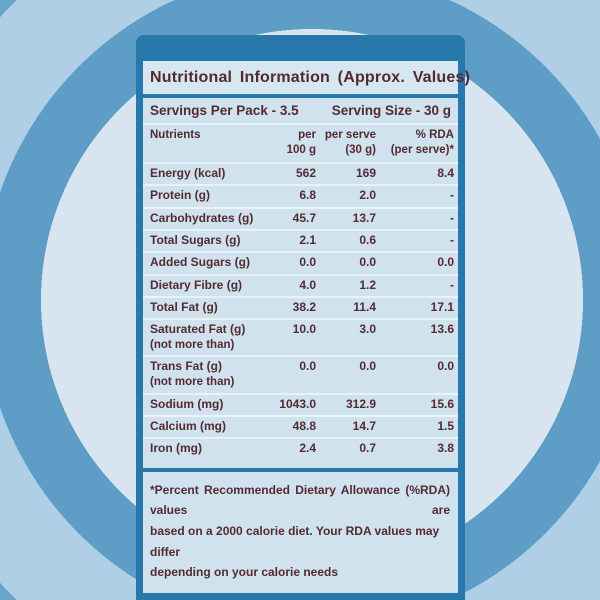 This screenshot has width=600, height=600. What do you see at coordinates (442, 307) in the screenshot?
I see `value-rda-percent: 17.1` at bounding box center [442, 307].